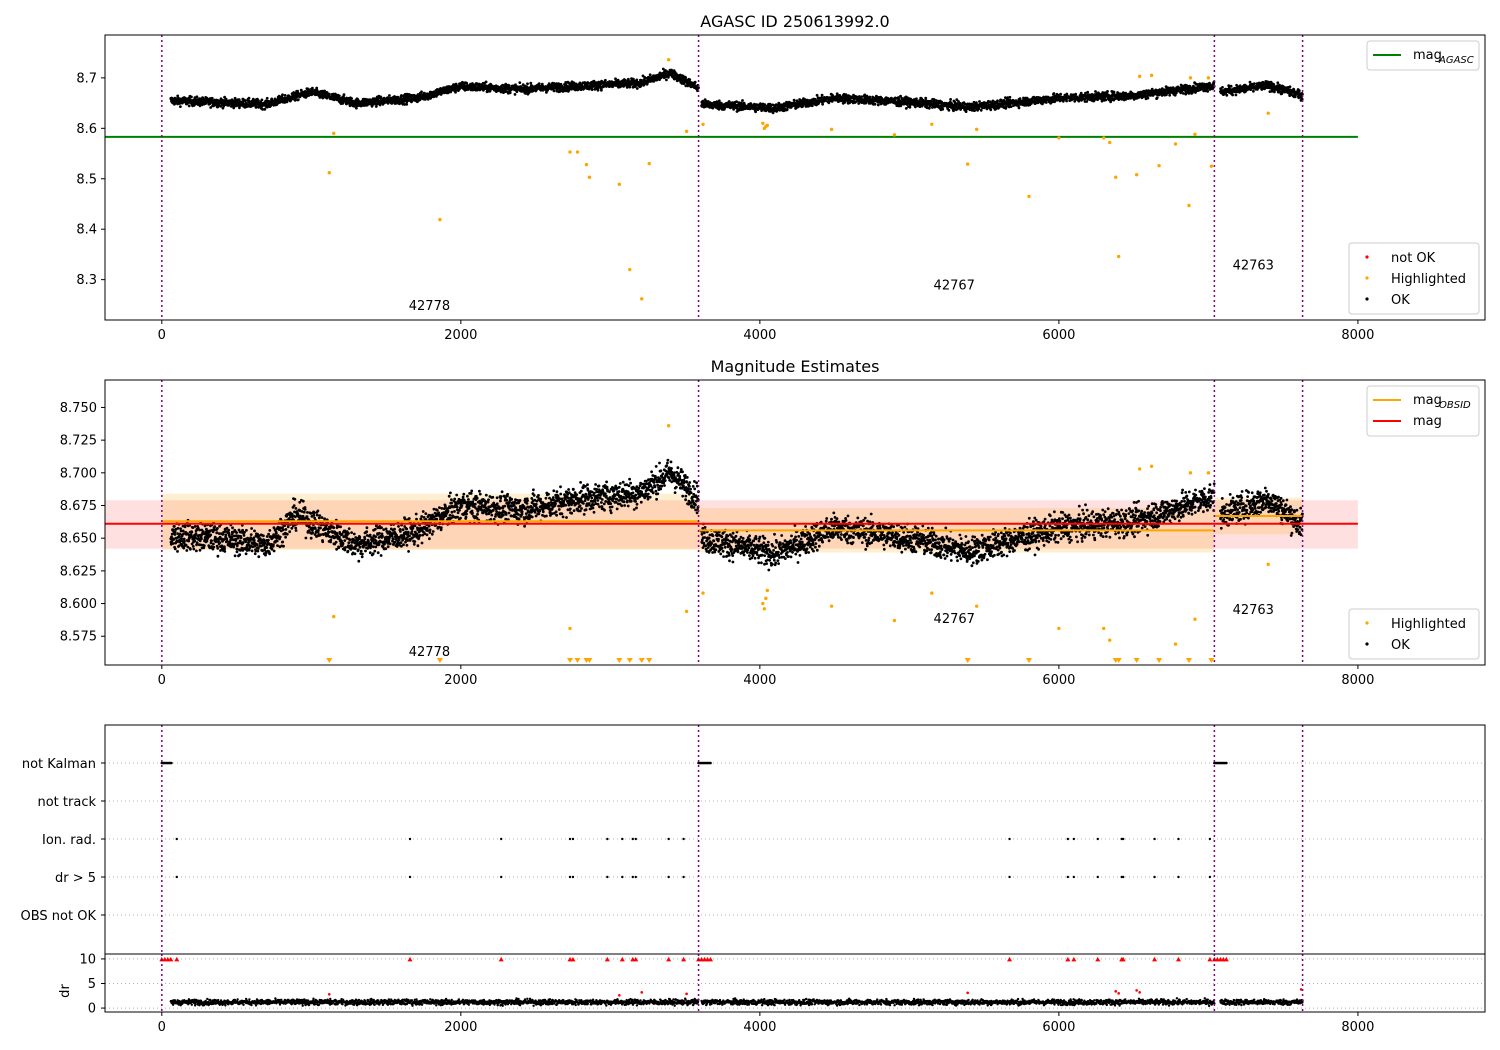 This screenshot has height=1050, width=1500. Describe the element at coordinates (954, 286) in the screenshot. I see `obsid-label: 42767` at that location.